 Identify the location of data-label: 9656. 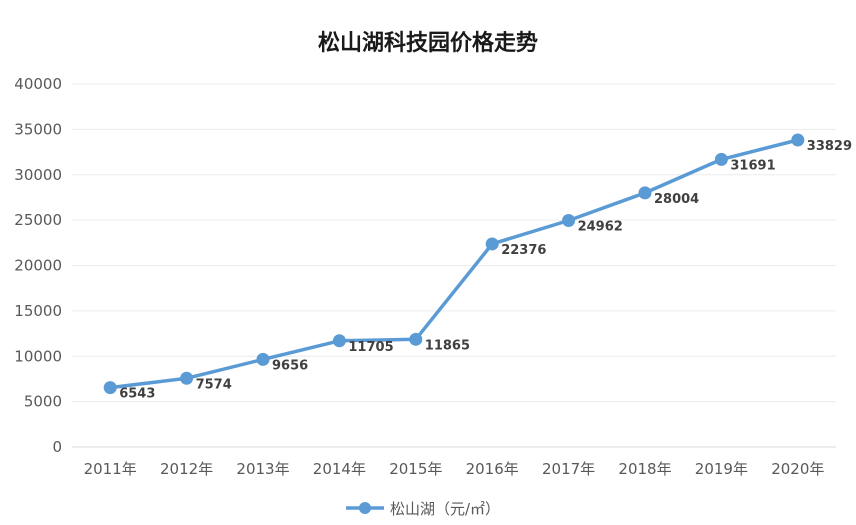
(290, 365).